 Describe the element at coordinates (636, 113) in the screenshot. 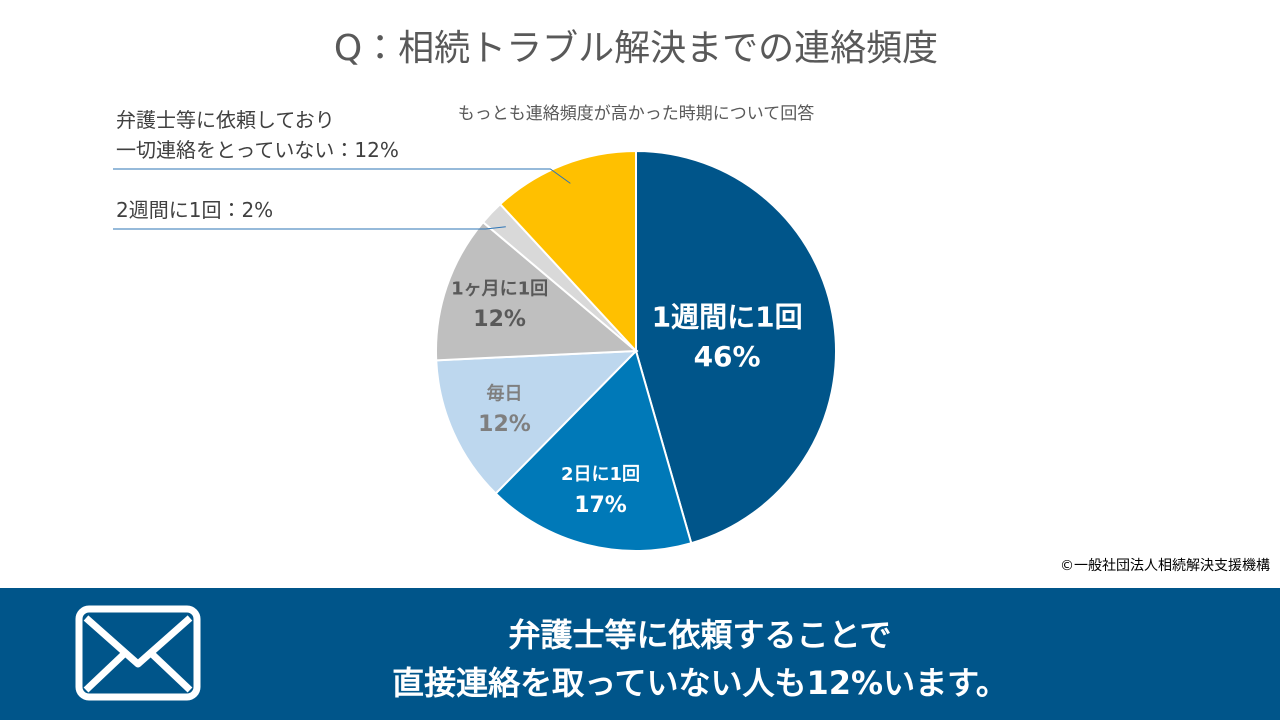

I see `chart-subtitle: もっとも連絡頻度が高かった時期について回答` at that location.